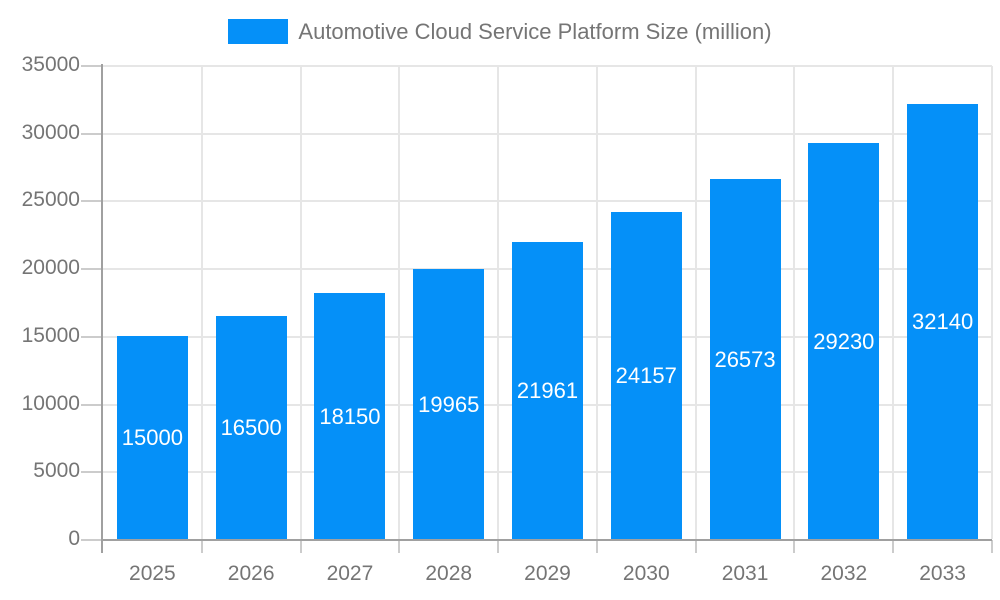 The height and width of the screenshot is (600, 1000). I want to click on x-axis-tick-label: 2033, so click(942, 573).